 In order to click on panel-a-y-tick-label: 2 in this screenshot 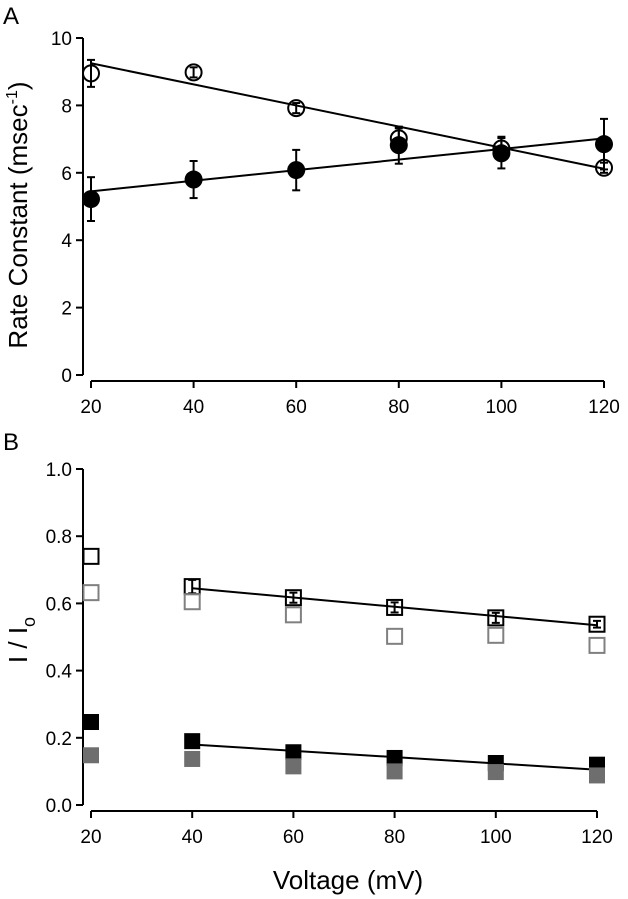, I will do `click(66, 309)`.